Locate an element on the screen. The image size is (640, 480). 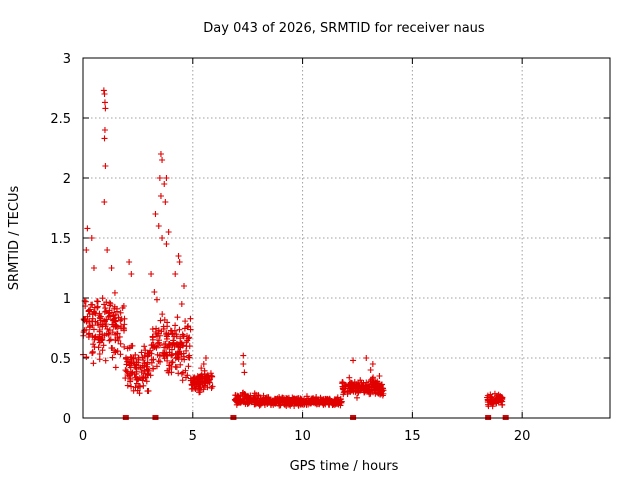
y-tick-label: 2.5 is located at coordinates (60, 119).